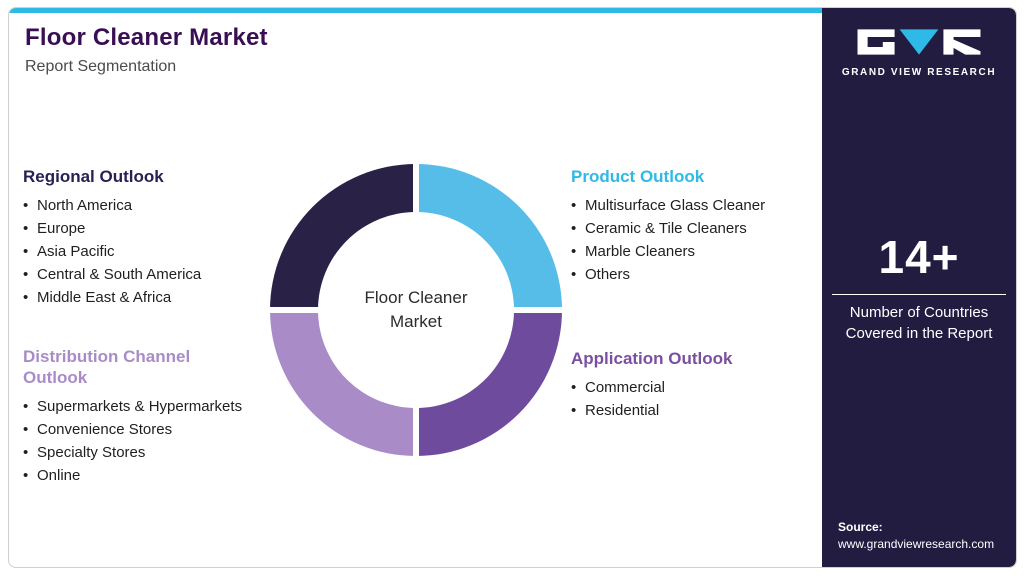 Image resolution: width=1025 pixels, height=576 pixels. What do you see at coordinates (860, 527) in the screenshot?
I see `source-label: Source:` at bounding box center [860, 527].